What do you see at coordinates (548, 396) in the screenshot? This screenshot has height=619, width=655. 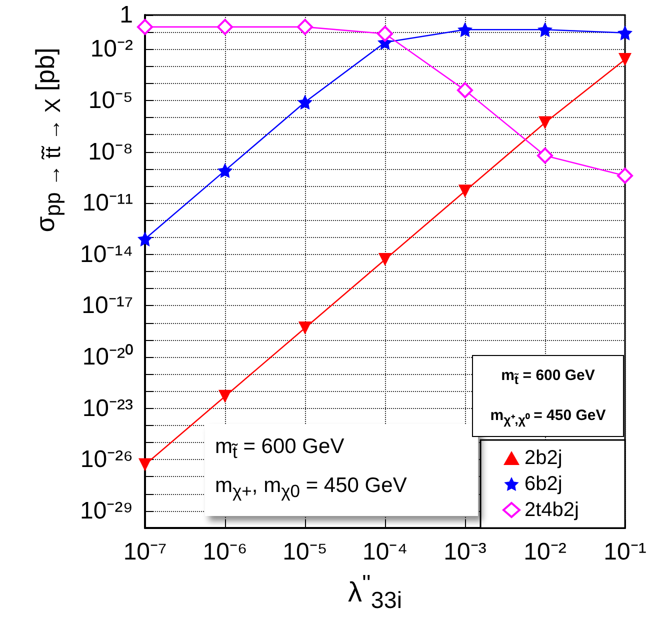 I see `note-box: m$_{t̃}$ = 600 GeV m$_{χ⁺,χ⁰}$ = 450 GeV` at bounding box center [548, 396].